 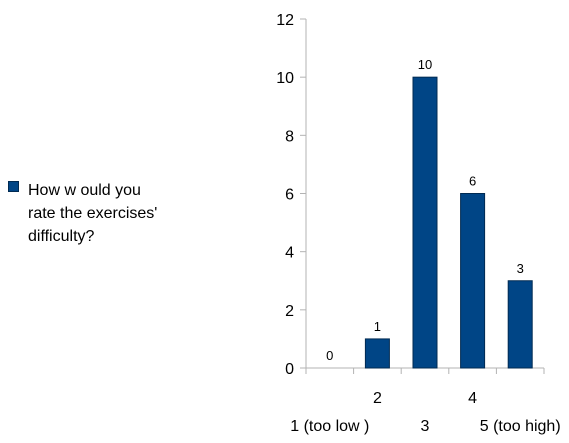 What do you see at coordinates (289, 195) in the screenshot?
I see `y-tick-label: 6` at bounding box center [289, 195].